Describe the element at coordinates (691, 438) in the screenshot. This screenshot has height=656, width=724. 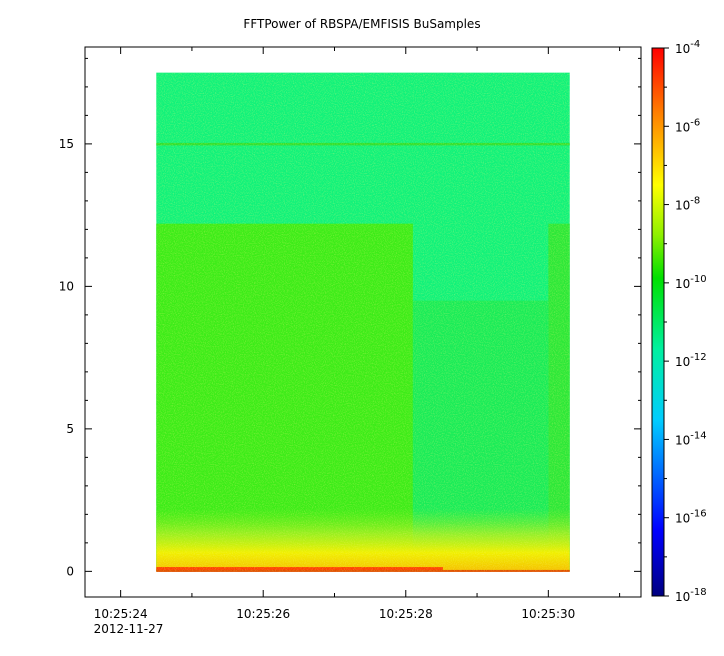
I see `colorbar-tick-label: 10⁻¹⁴` at that location.